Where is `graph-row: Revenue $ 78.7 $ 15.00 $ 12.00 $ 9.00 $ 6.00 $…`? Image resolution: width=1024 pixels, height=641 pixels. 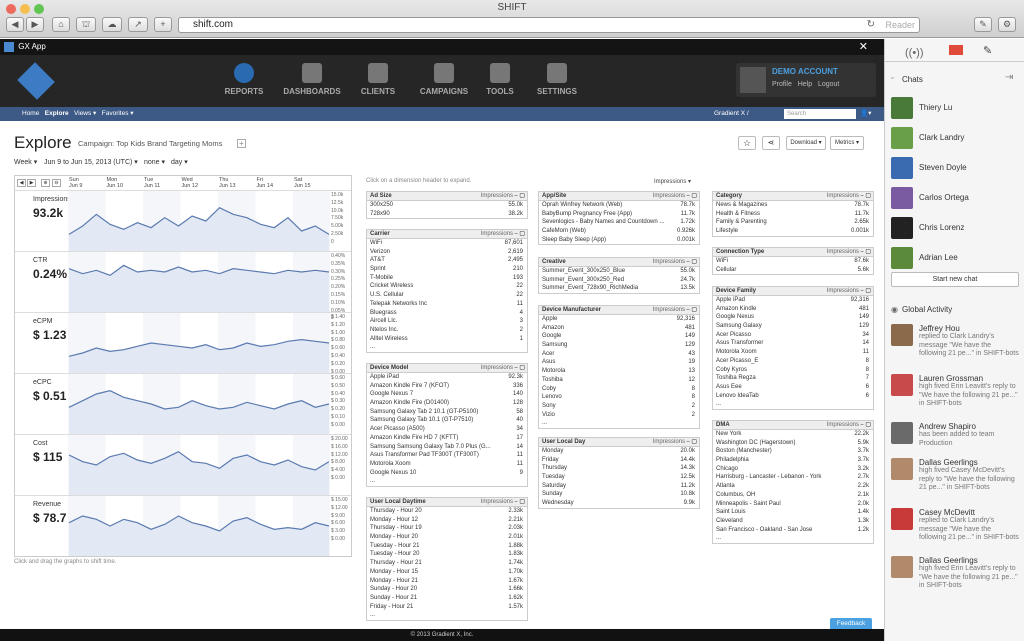 graph-row: Revenue $ 78.7 $ 15.00 $ 12.00 $ 9.00 $ 6.00 $… is located at coordinates (183, 525).